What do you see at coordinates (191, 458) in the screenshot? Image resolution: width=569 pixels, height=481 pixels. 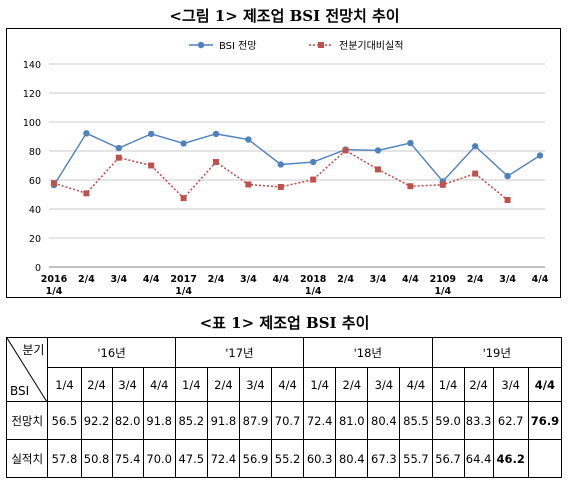 I see `table-cell: 47.5` at bounding box center [191, 458].